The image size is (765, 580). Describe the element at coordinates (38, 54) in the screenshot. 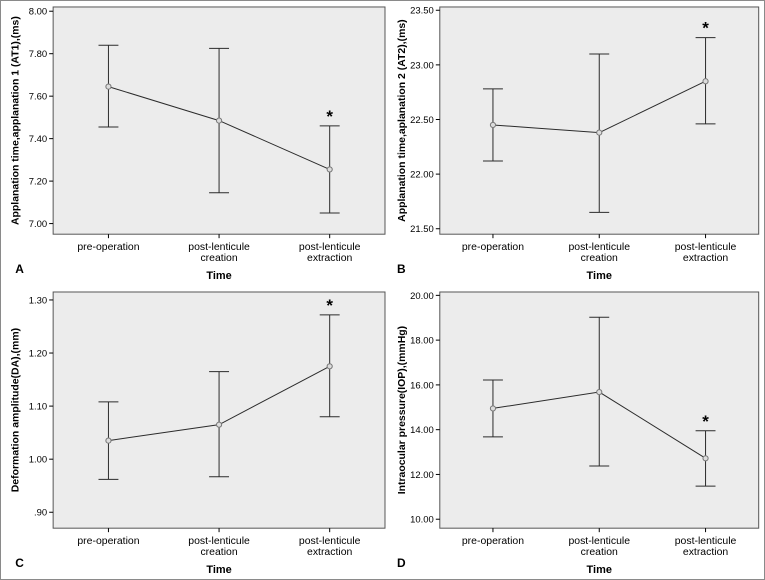

I see `y-tick-label: 7.80` at that location.